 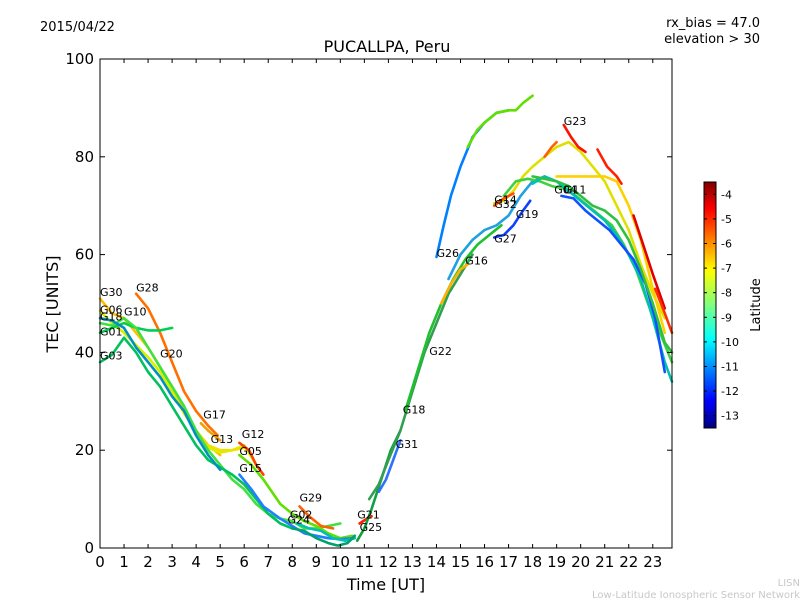 I want to click on x-tick-label: 0, so click(x=100, y=562).